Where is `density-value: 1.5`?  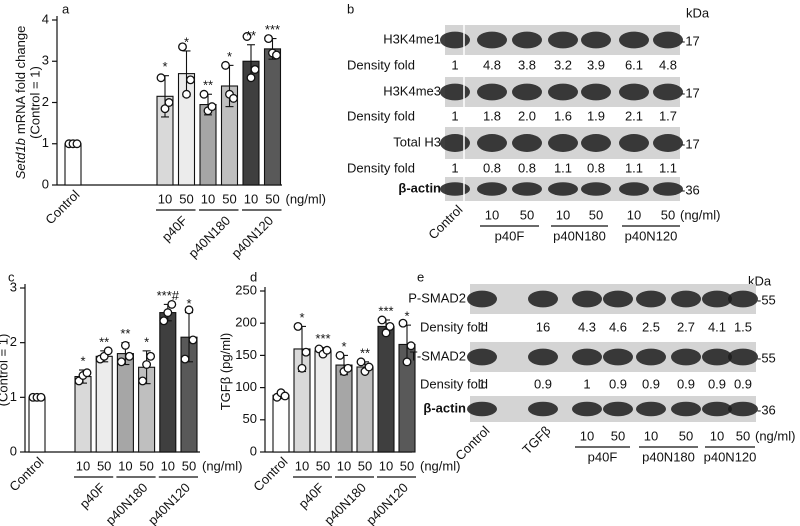 density-value: 1.5 is located at coordinates (743, 326).